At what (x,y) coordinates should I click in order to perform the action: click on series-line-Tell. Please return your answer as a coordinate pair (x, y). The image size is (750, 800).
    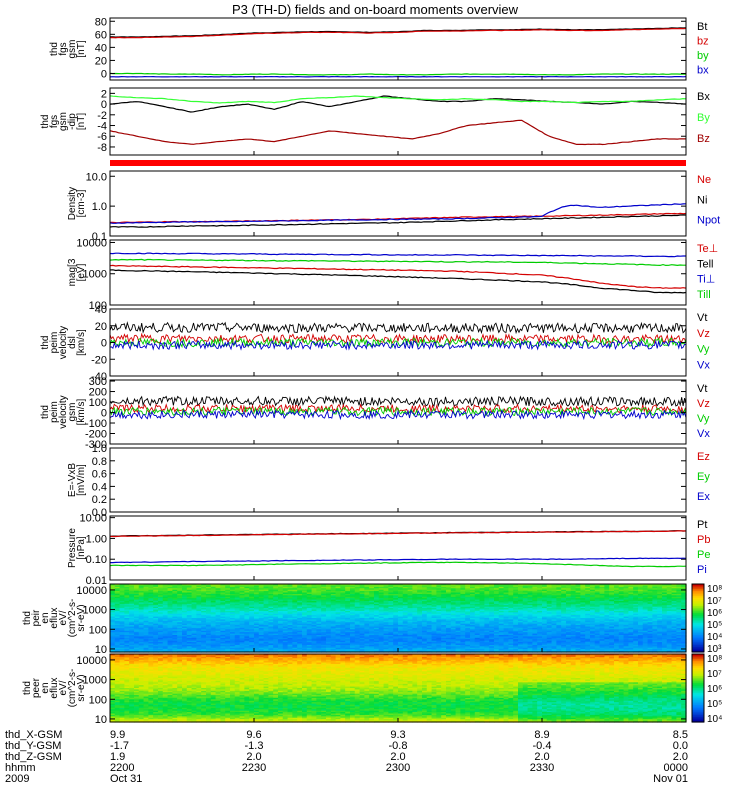
    Looking at the image, I should click on (398, 281).